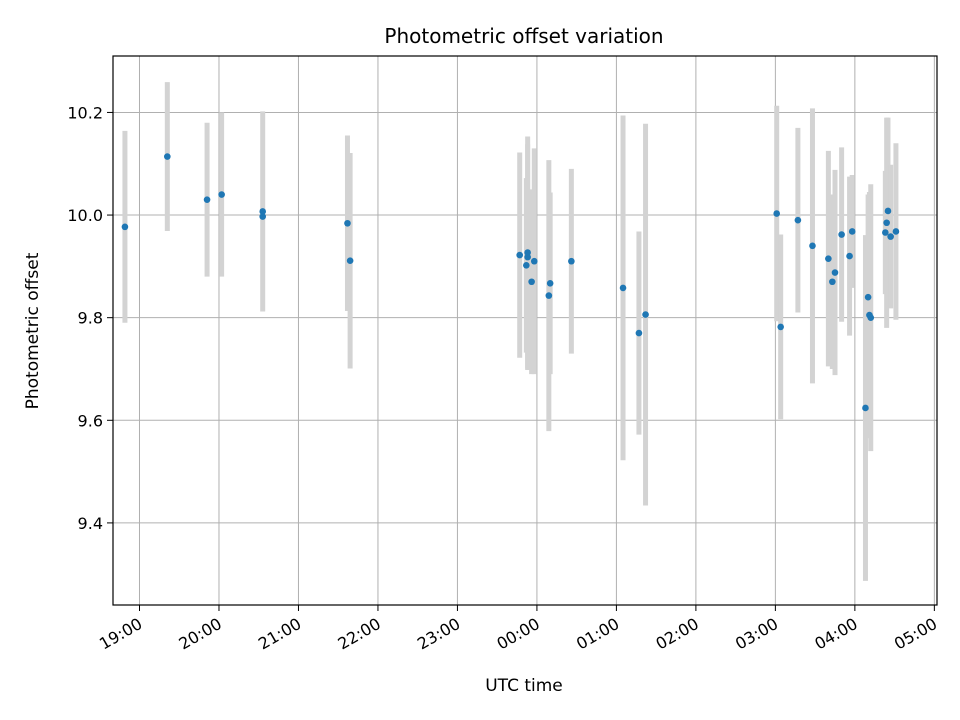 This screenshot has height=720, width=960. Describe the element at coordinates (90, 420) in the screenshot. I see `y-tick-label: 9.6` at that location.